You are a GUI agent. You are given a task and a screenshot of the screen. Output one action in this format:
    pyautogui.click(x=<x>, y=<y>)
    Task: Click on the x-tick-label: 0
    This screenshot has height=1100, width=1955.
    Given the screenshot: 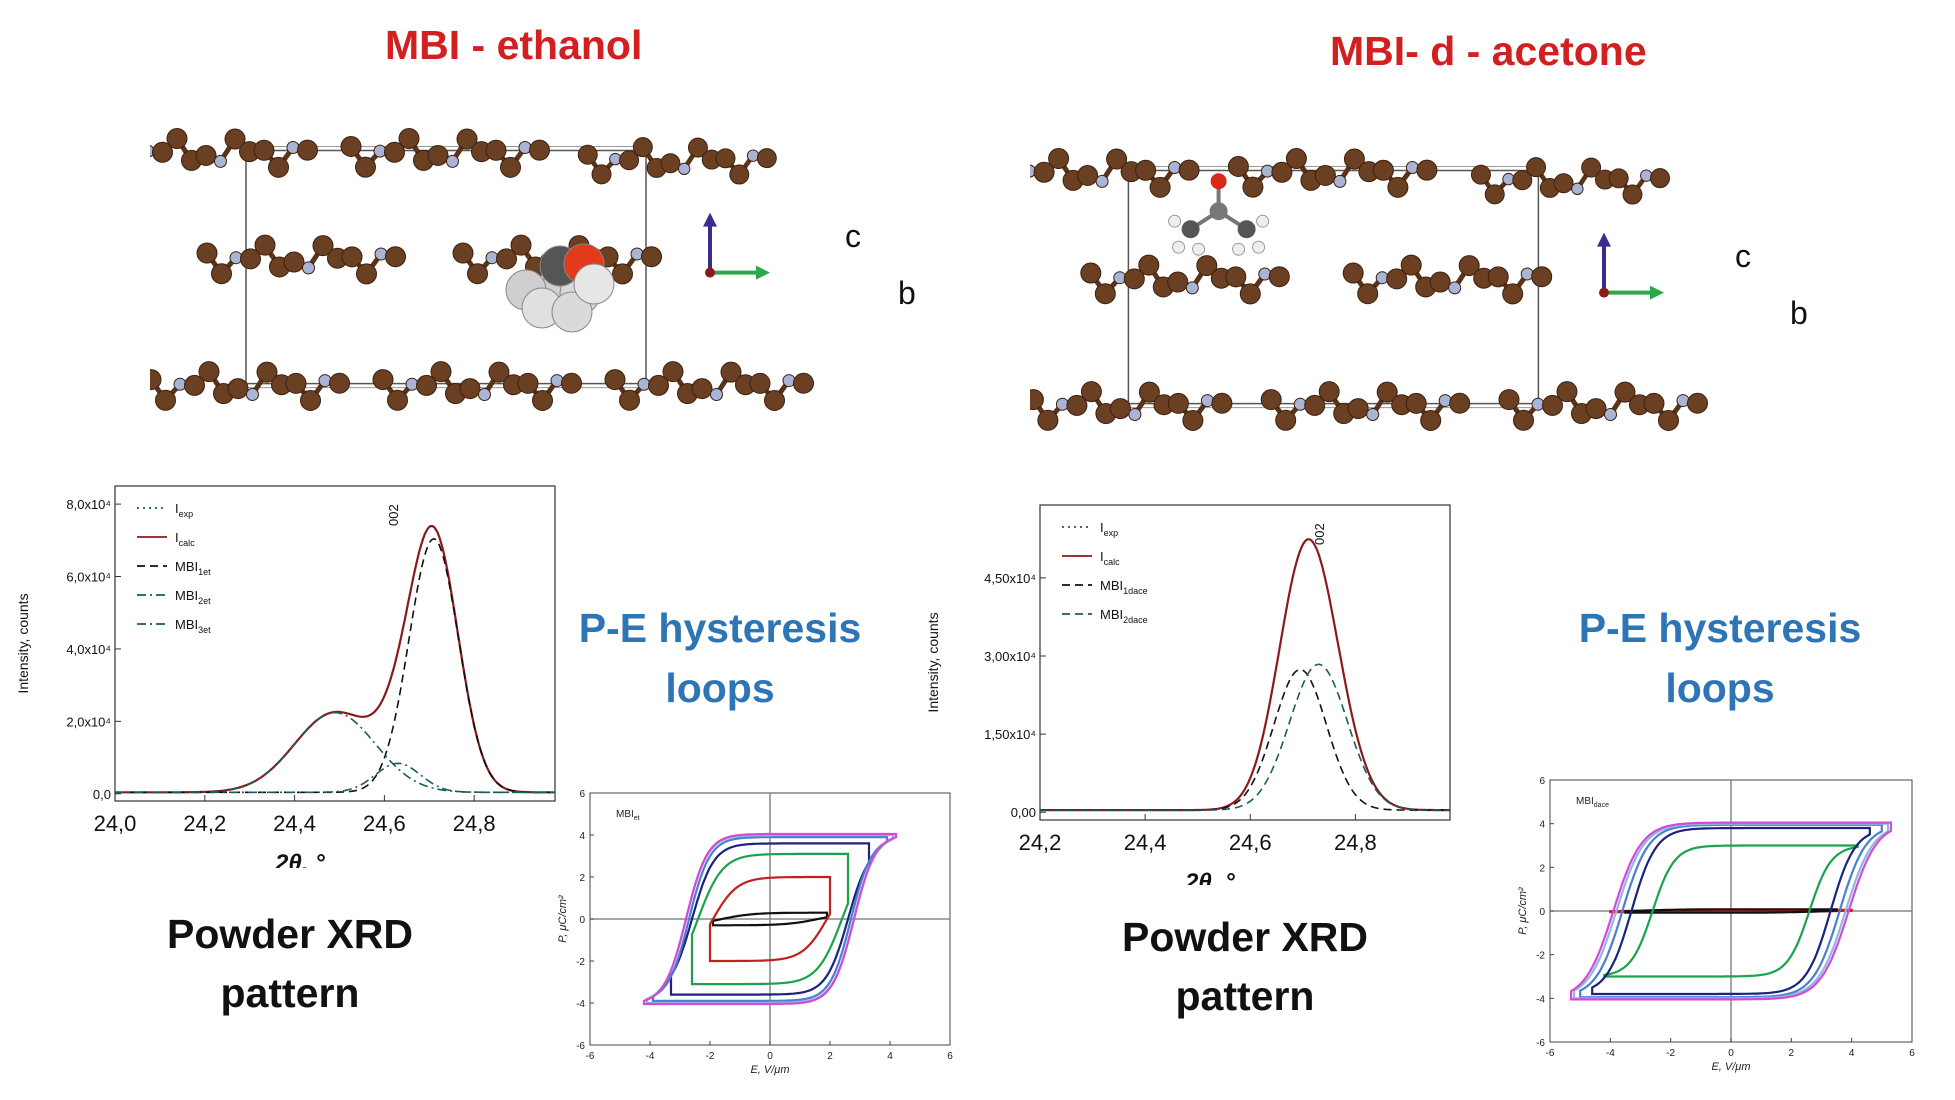 What is the action you would take?
    pyautogui.click(x=1731, y=1053)
    